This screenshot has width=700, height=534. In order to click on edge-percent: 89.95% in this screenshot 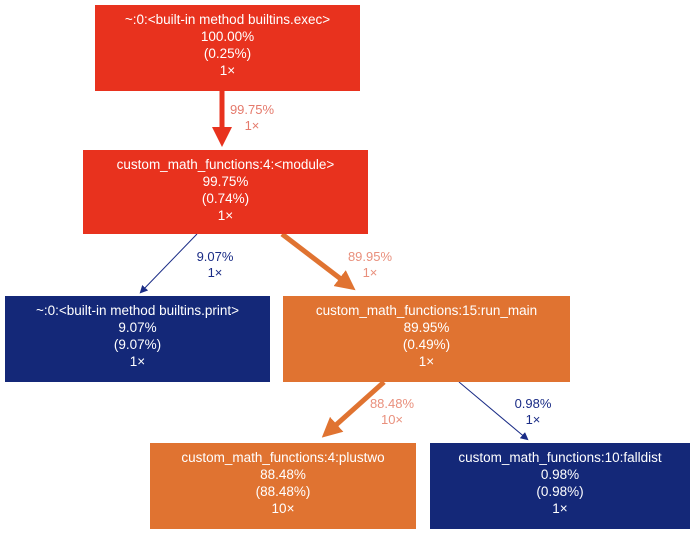, I will do `click(370, 256)`.